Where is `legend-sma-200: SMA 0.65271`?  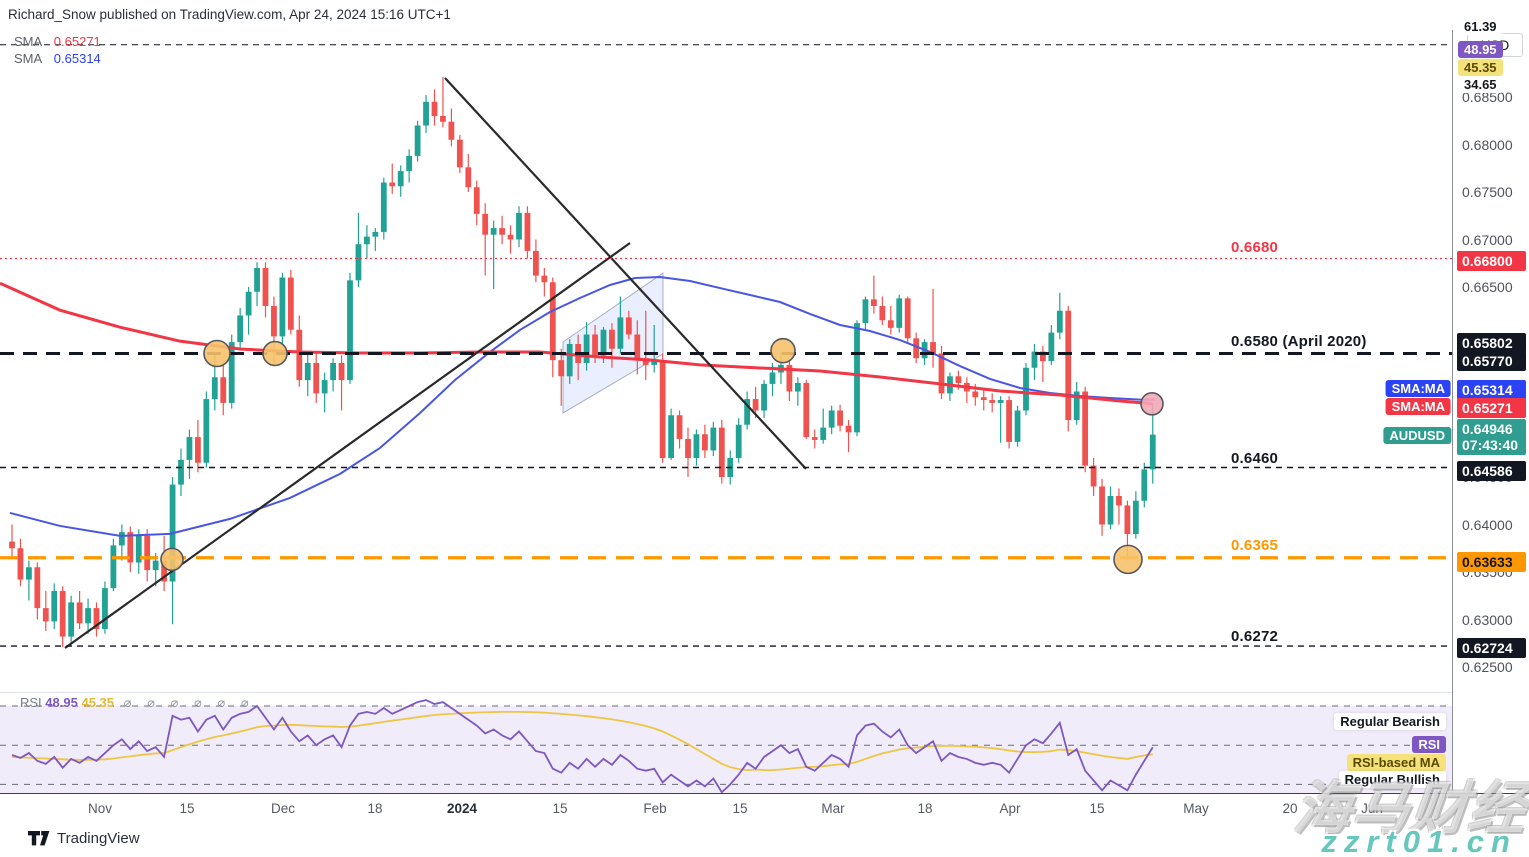 legend-sma-200: SMA 0.65271 is located at coordinates (57, 41).